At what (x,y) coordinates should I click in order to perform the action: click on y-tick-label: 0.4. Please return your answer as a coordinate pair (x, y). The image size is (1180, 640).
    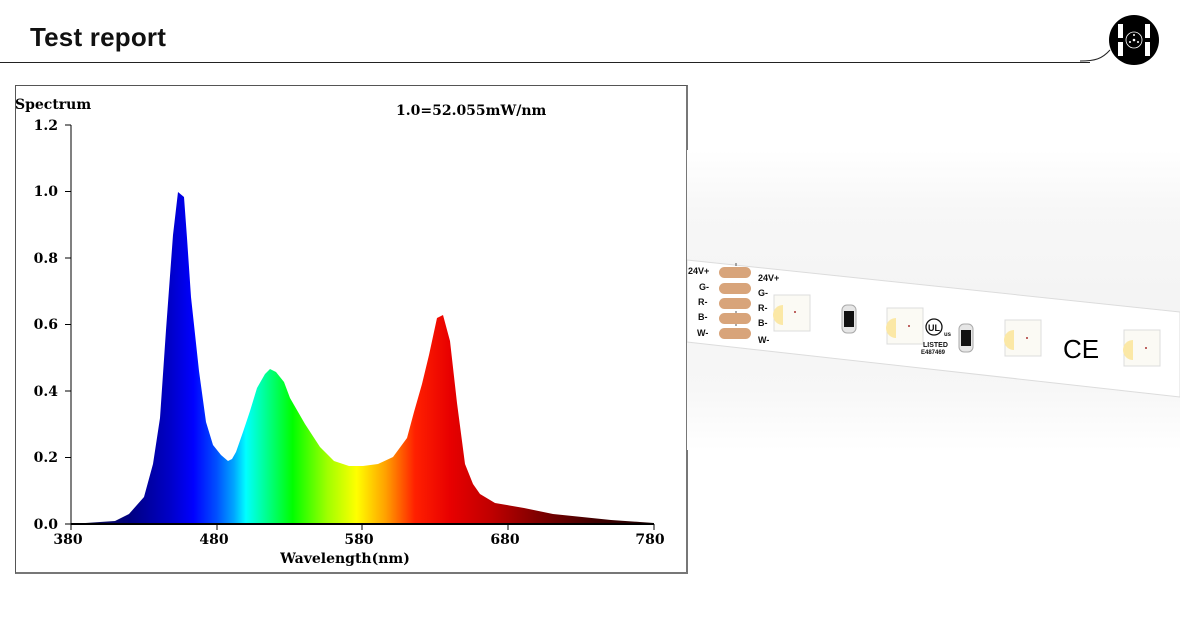
    Looking at the image, I should click on (46, 392).